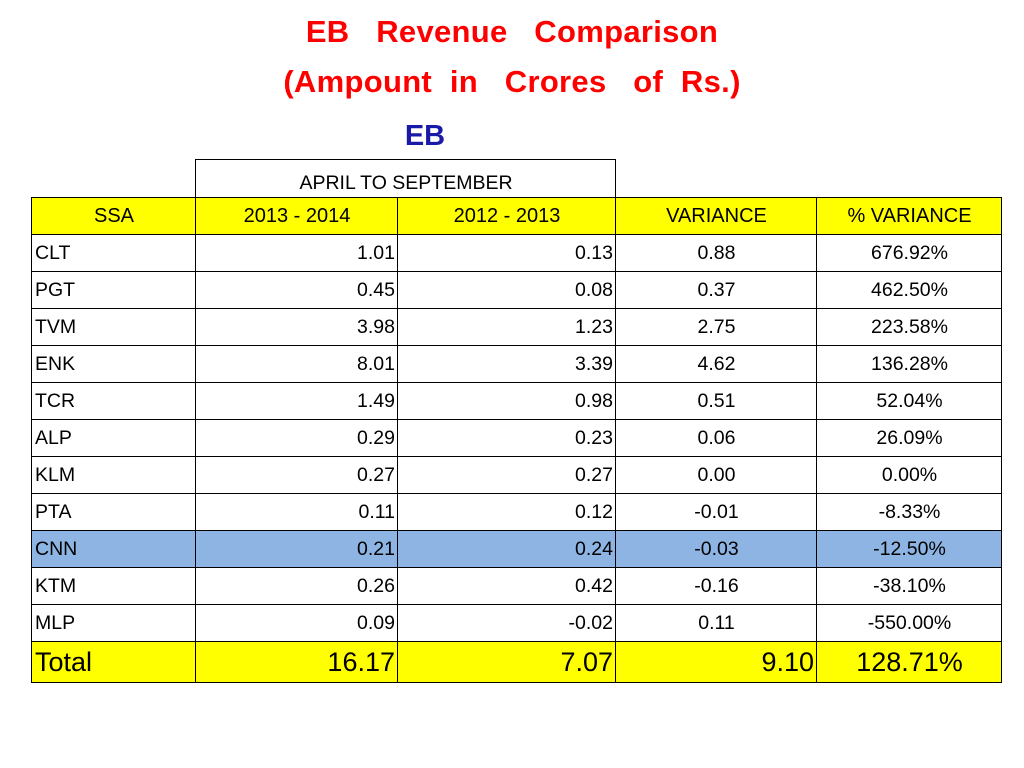  I want to click on pct-variance-cell: -8.33%, so click(909, 512).